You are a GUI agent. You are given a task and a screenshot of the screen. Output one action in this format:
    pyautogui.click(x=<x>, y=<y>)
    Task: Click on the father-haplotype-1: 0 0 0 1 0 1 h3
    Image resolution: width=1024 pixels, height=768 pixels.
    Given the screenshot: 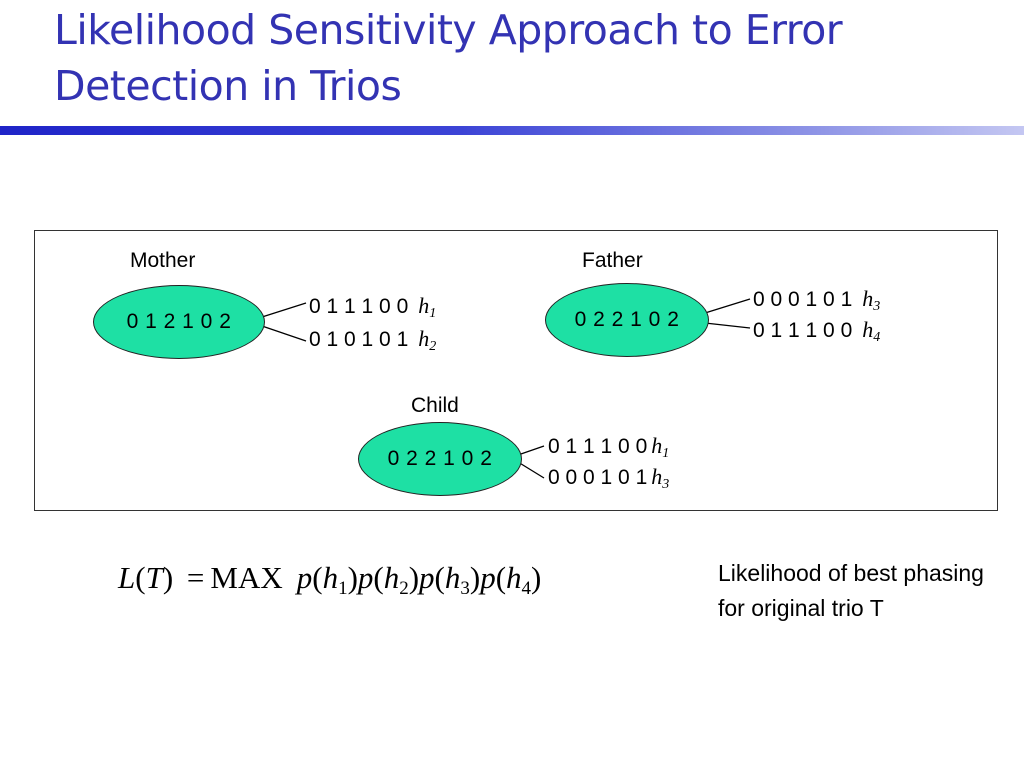 What is the action you would take?
    pyautogui.click(x=816, y=303)
    